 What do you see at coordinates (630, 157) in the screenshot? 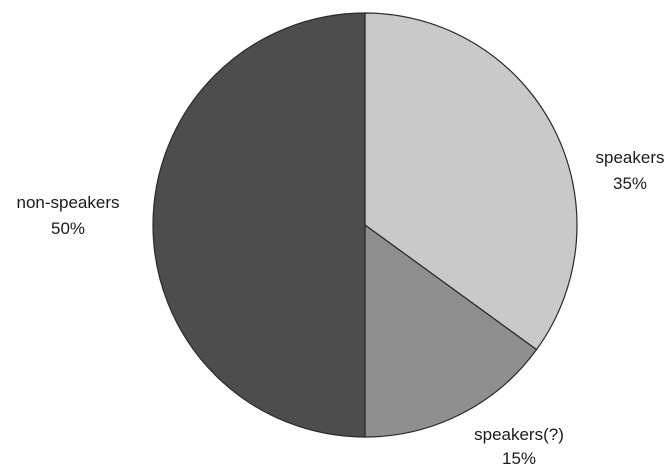
I see `slice-name-label: speakers` at bounding box center [630, 157].